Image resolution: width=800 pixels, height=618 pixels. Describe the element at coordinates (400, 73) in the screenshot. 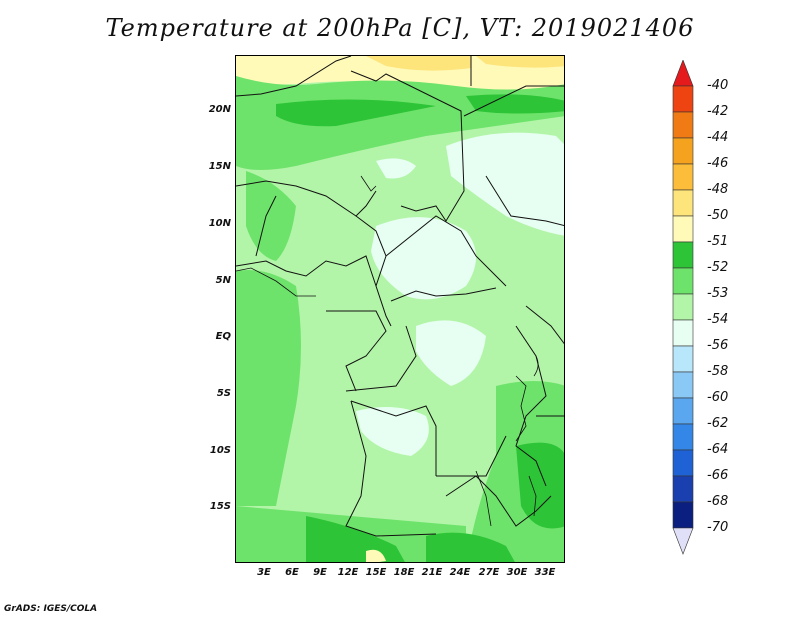

I see `field-warm-north` at that location.